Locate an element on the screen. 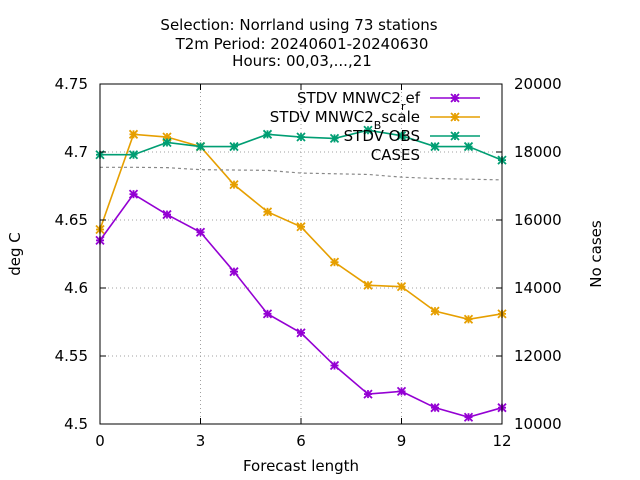 This screenshot has width=640, height=480. legend-label-tail: scale is located at coordinates (400, 117).